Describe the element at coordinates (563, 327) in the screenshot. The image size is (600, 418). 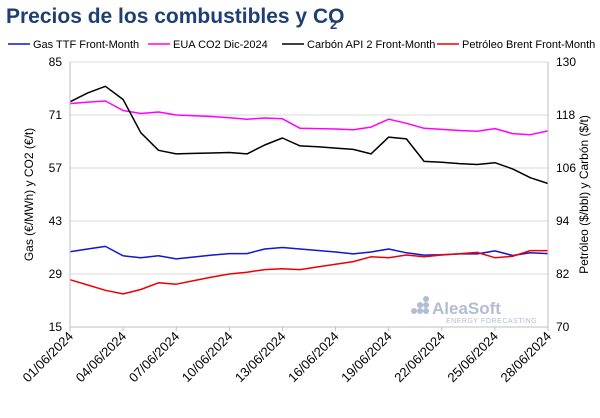
I see `y-right-tick-label: 70` at that location.